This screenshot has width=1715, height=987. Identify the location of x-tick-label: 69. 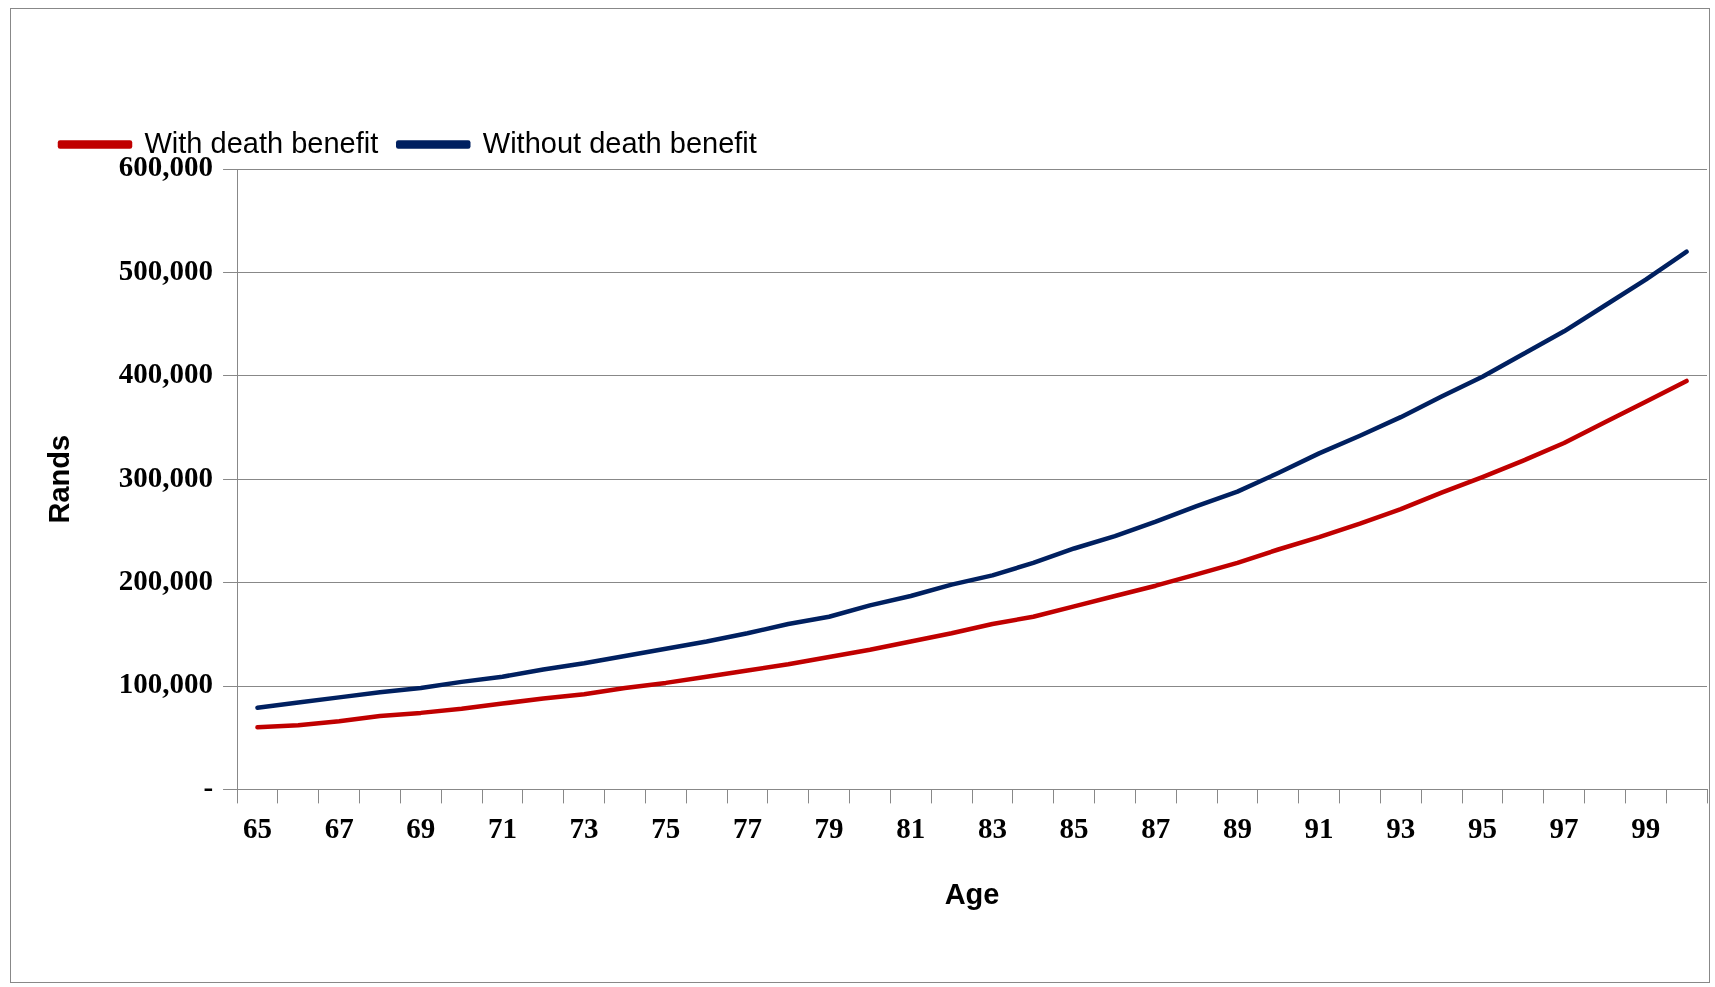
(421, 828).